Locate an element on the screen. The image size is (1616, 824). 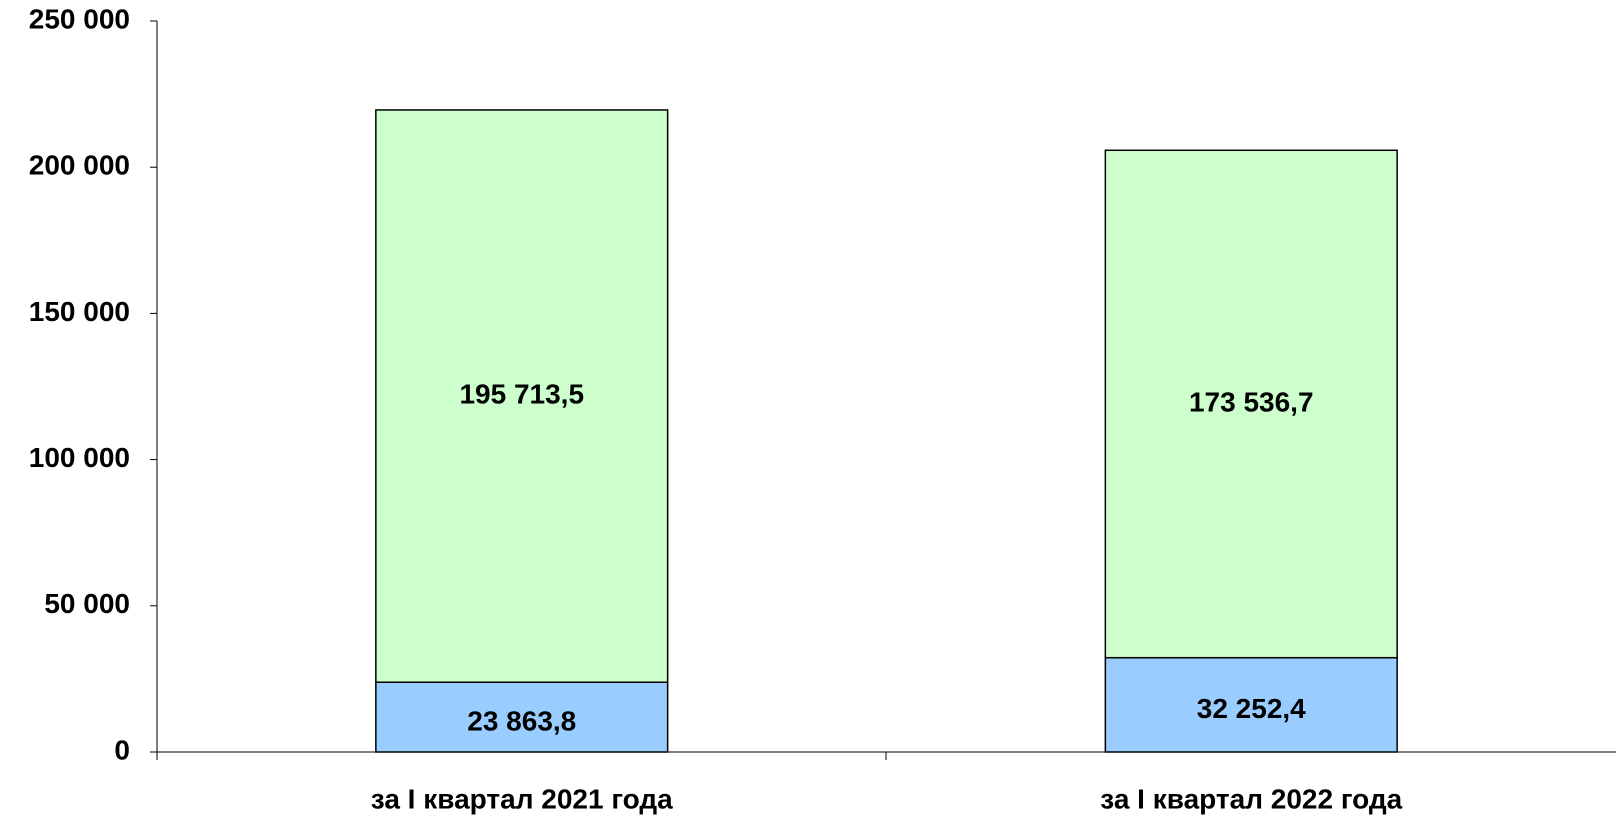
y-tick-label: 200 000 is located at coordinates (79, 165).